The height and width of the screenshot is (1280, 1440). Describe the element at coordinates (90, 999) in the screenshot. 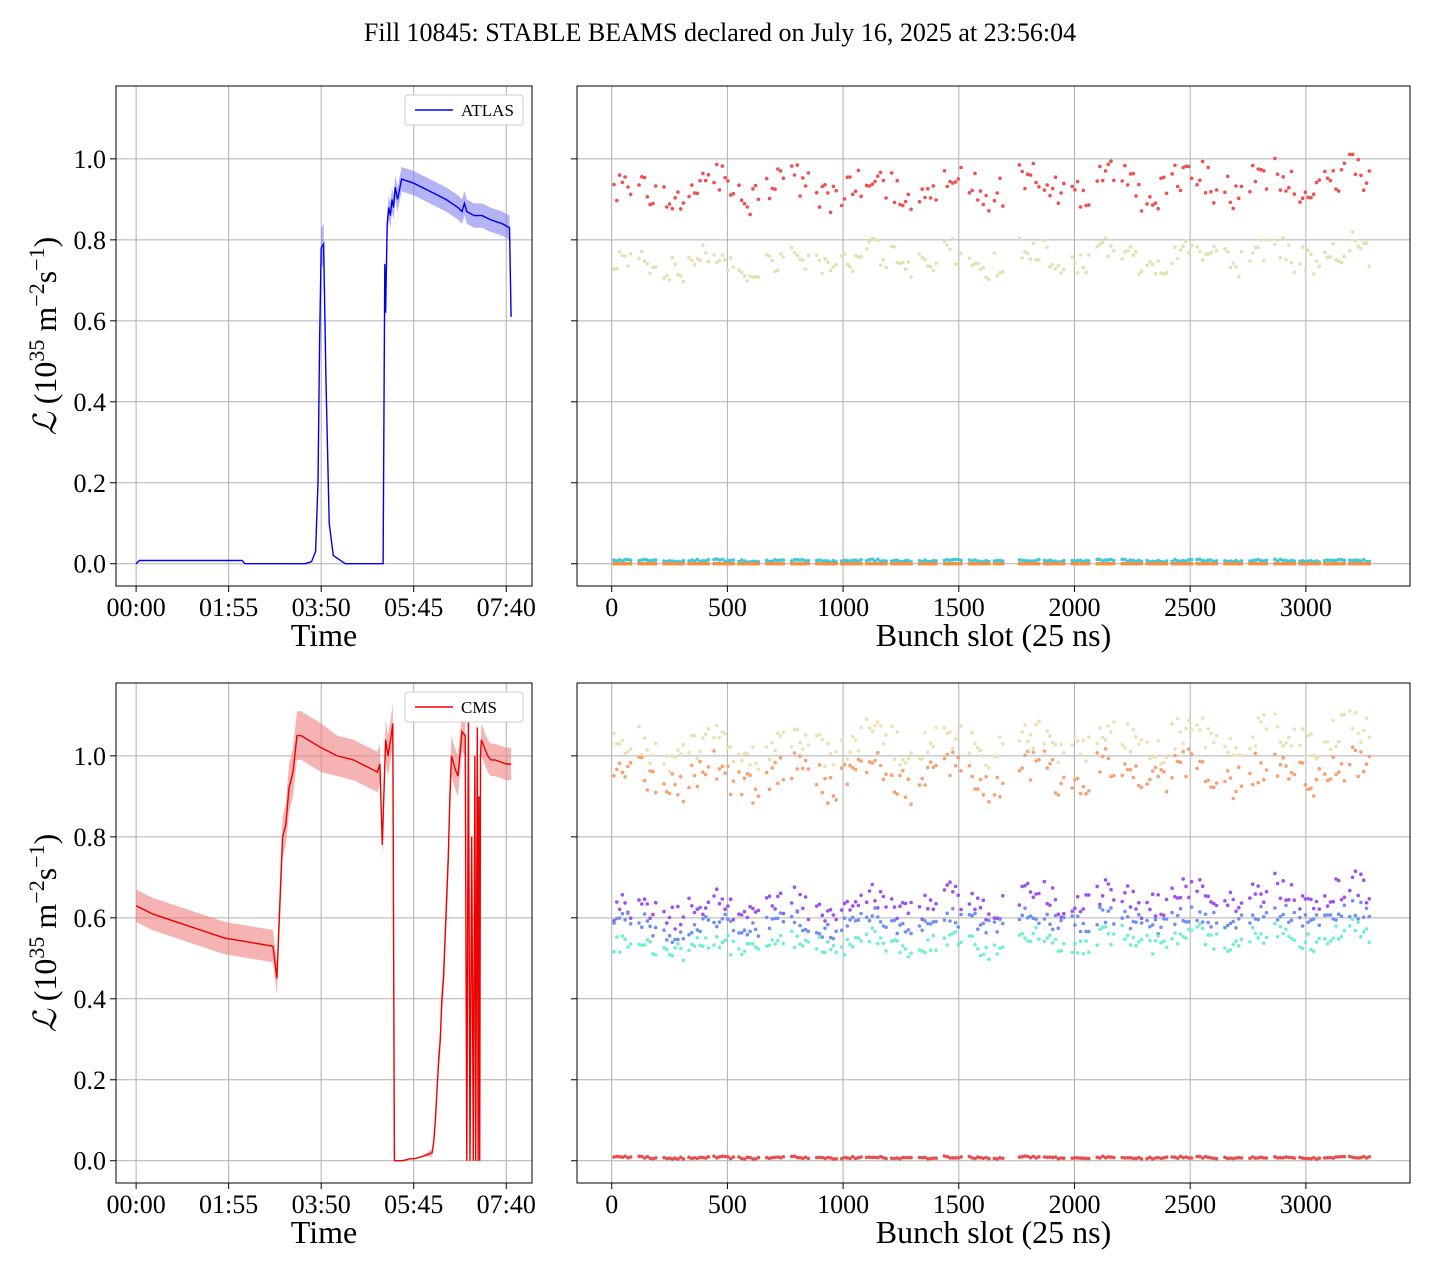

I see `y-tick-label: 0.4` at that location.